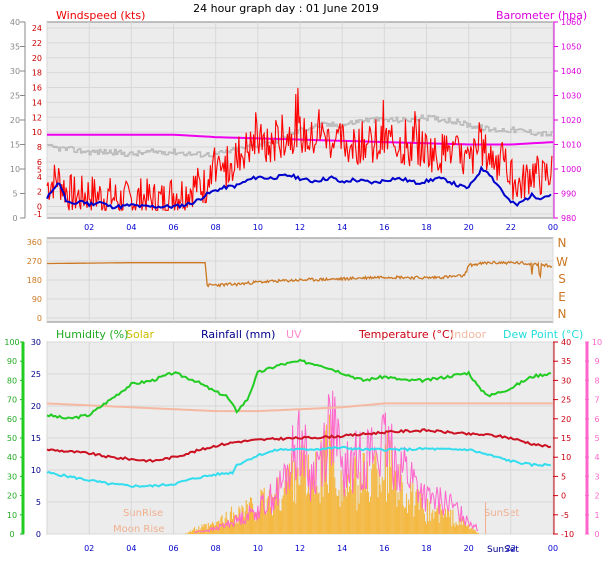 This screenshot has width=608, height=561. Describe the element at coordinates (12, 515) in the screenshot. I see `humidity-tick-label: 10` at that location.